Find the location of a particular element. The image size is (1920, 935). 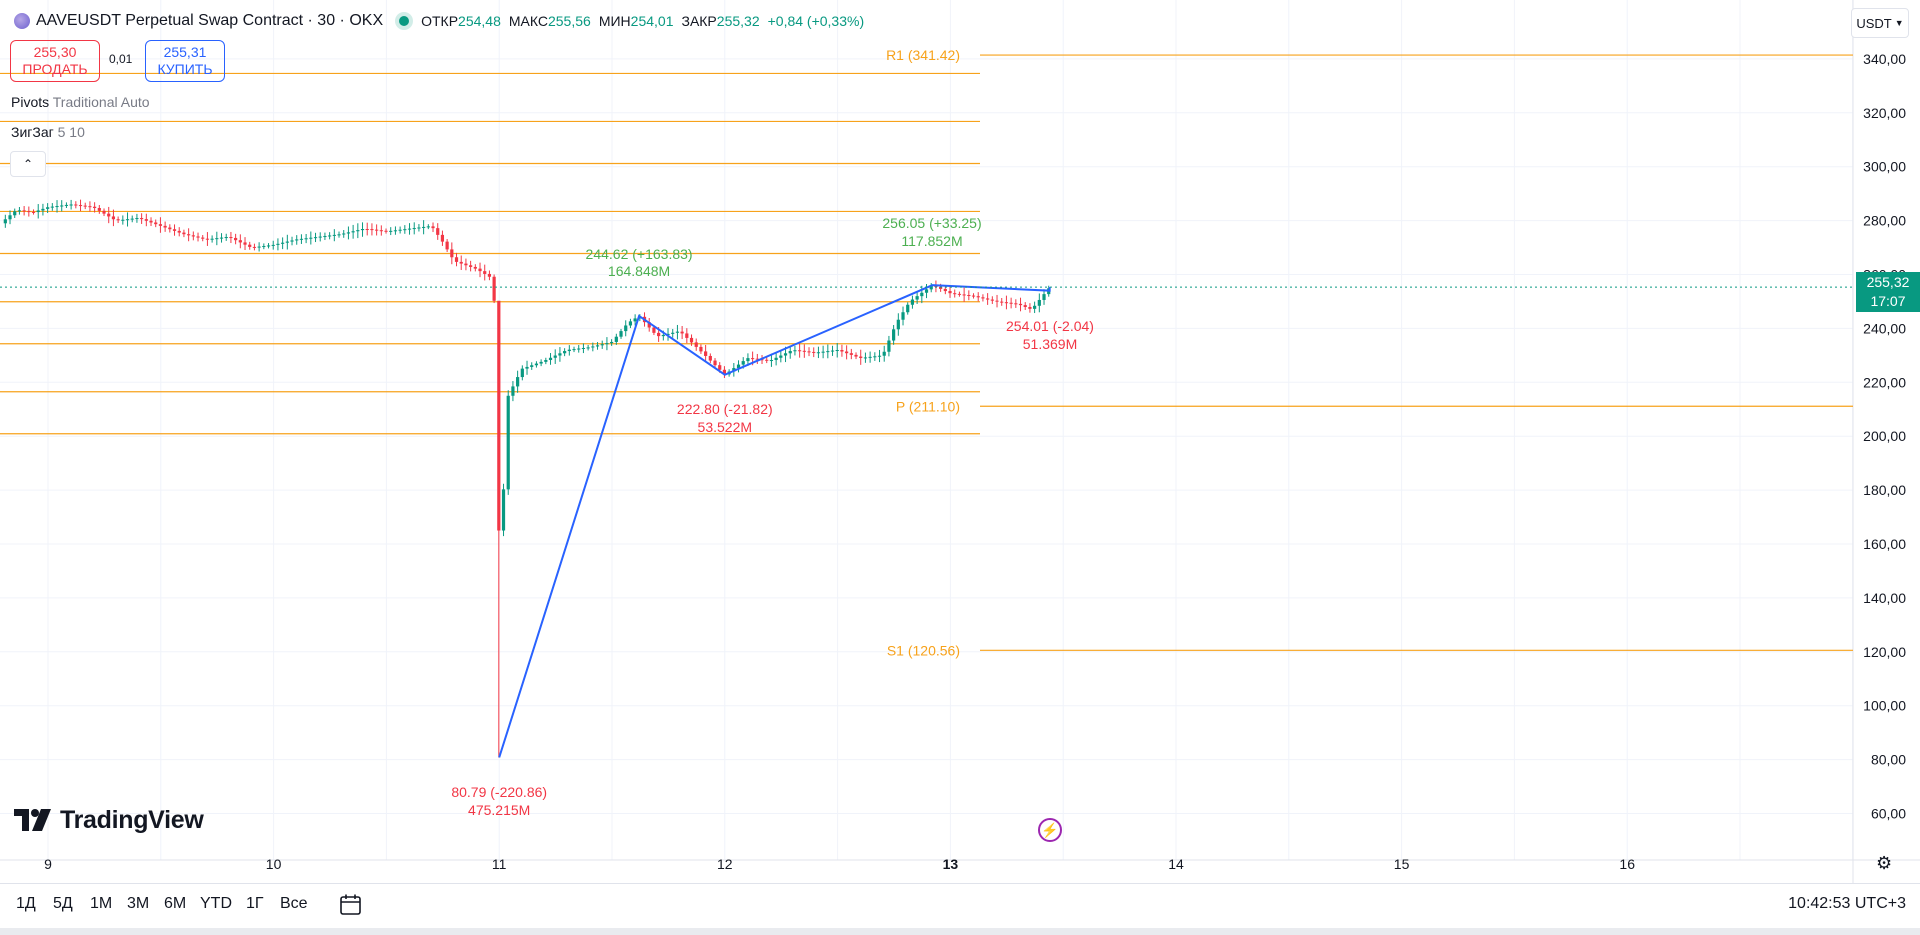

zigzag-name: ЗигЗаг is located at coordinates (32, 132).